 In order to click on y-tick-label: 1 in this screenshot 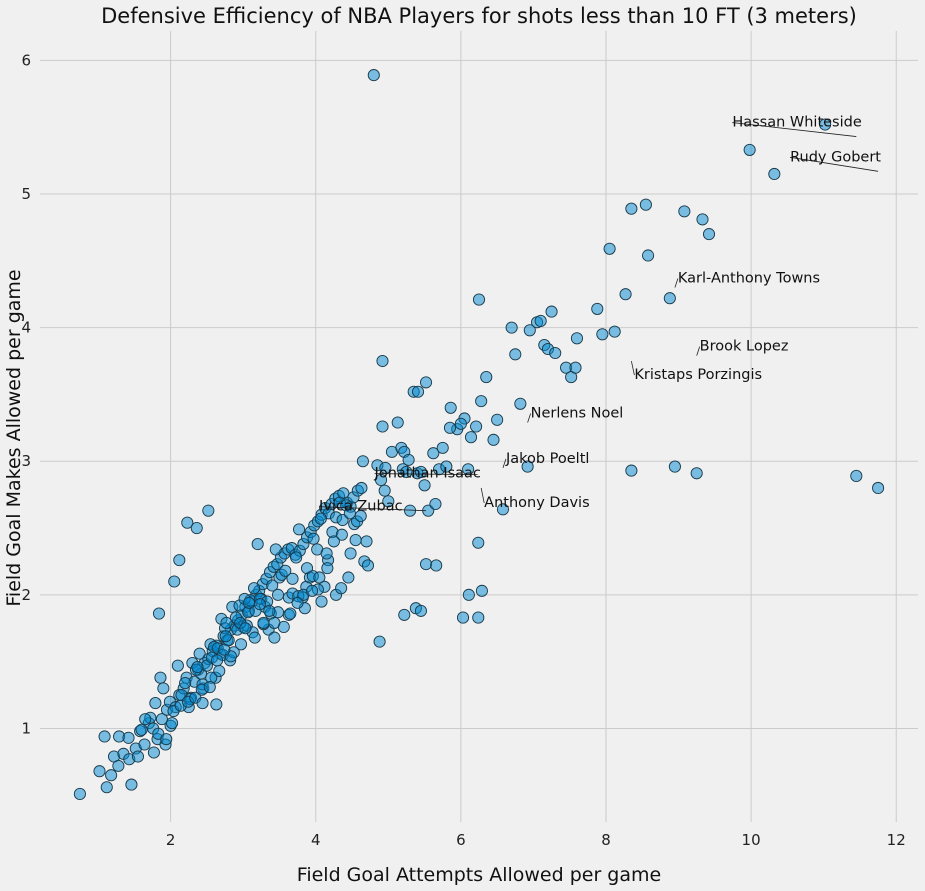, I will do `click(26, 728)`.